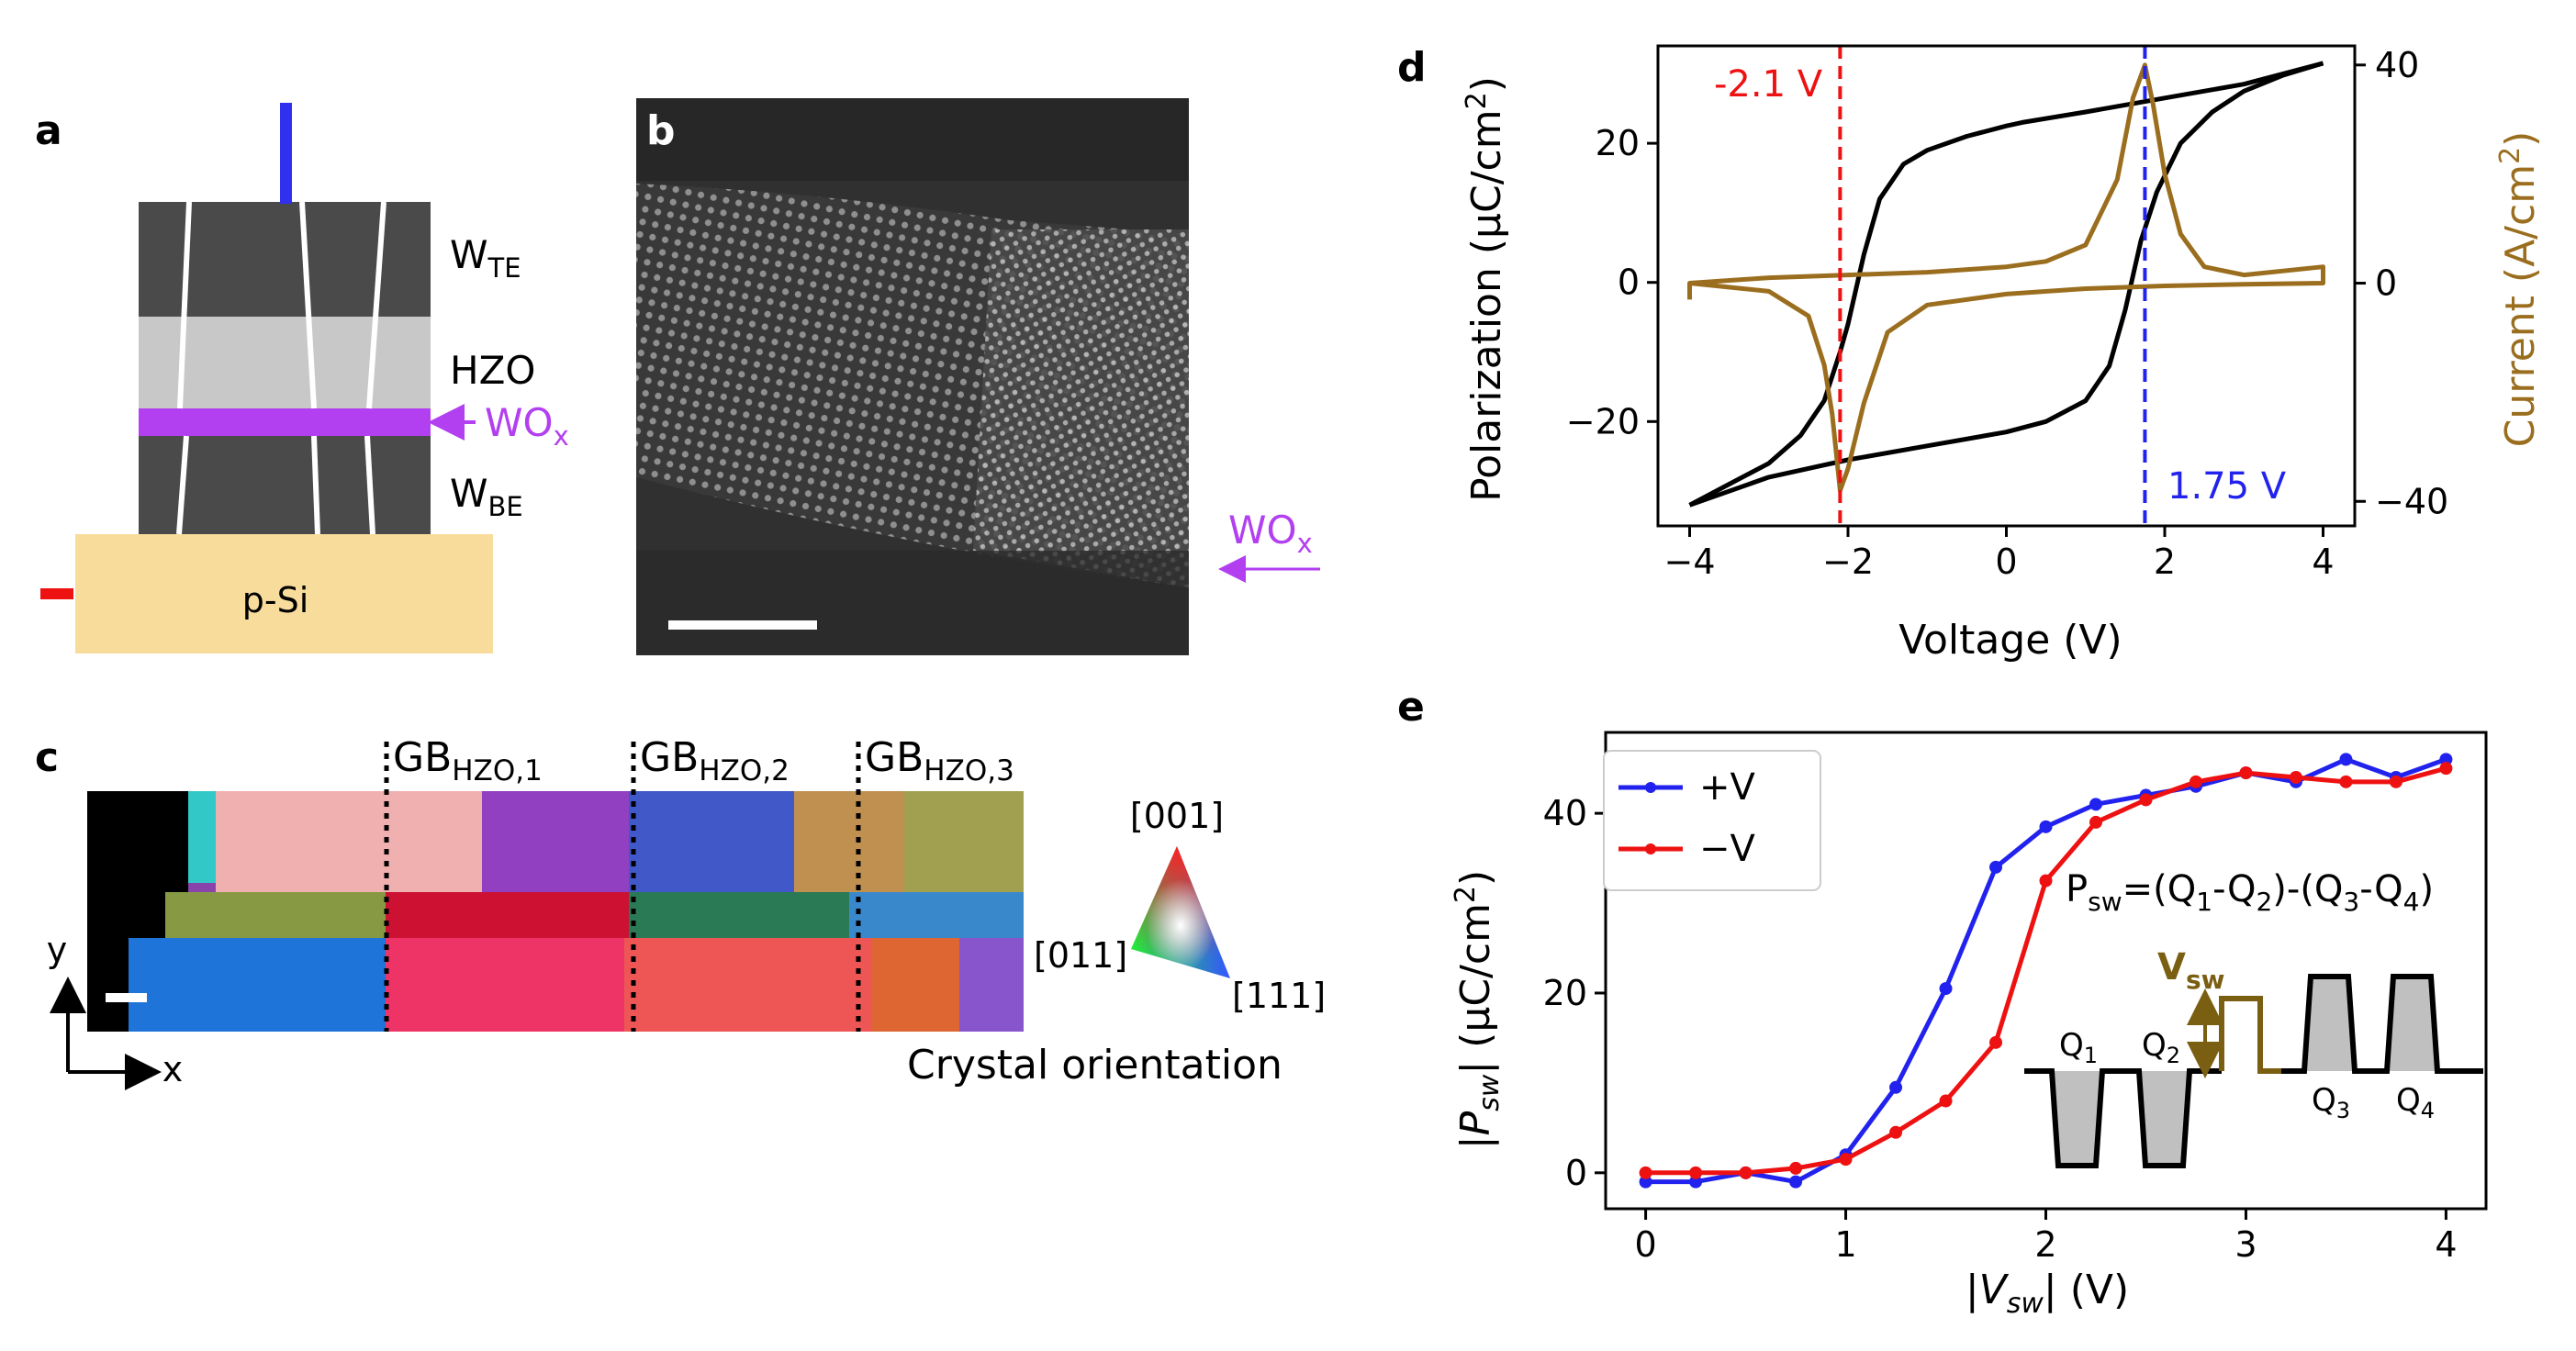  I want to click on q3-label: Q3, so click(2331, 1102).